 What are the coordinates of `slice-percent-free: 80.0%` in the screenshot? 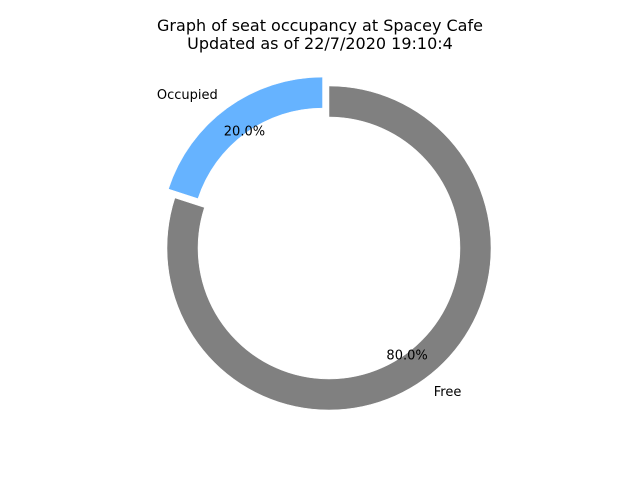 It's located at (406, 355).